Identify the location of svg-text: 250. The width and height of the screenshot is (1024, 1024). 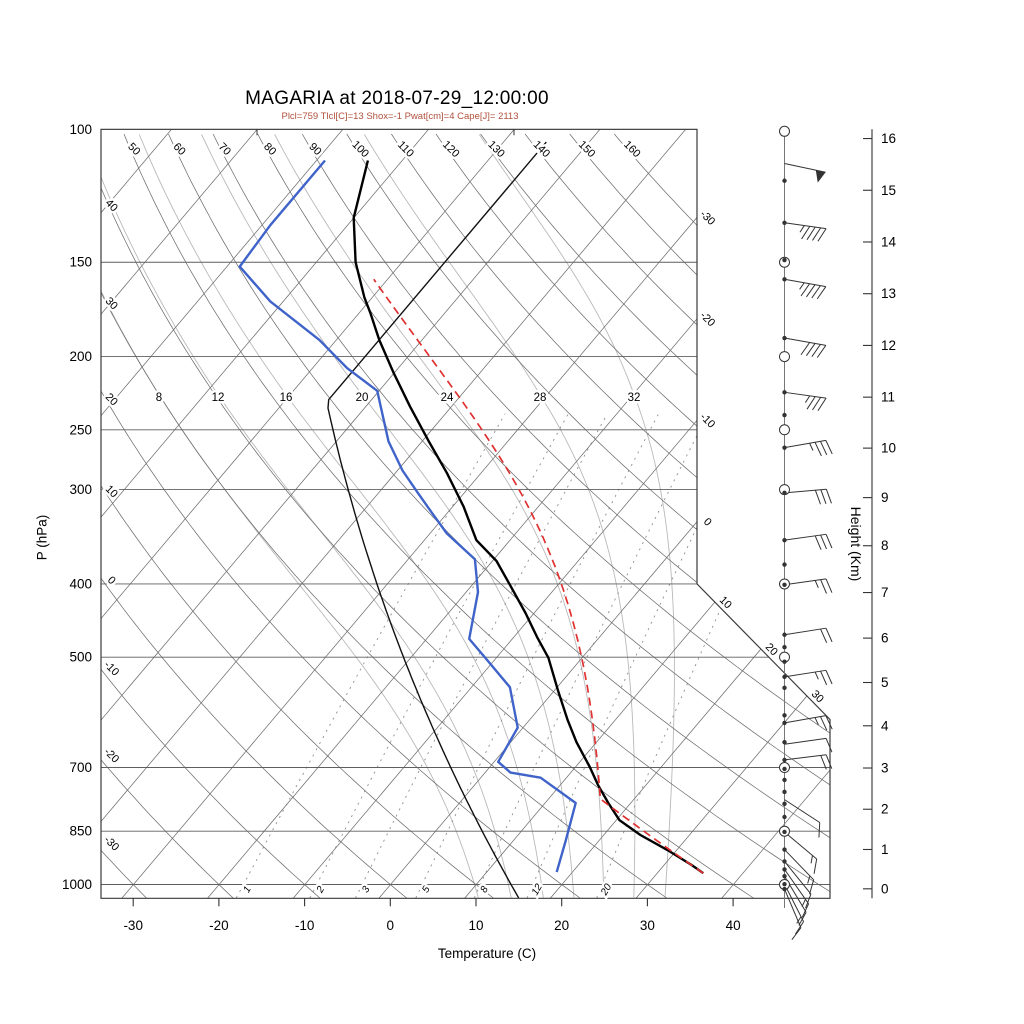
(80, 429).